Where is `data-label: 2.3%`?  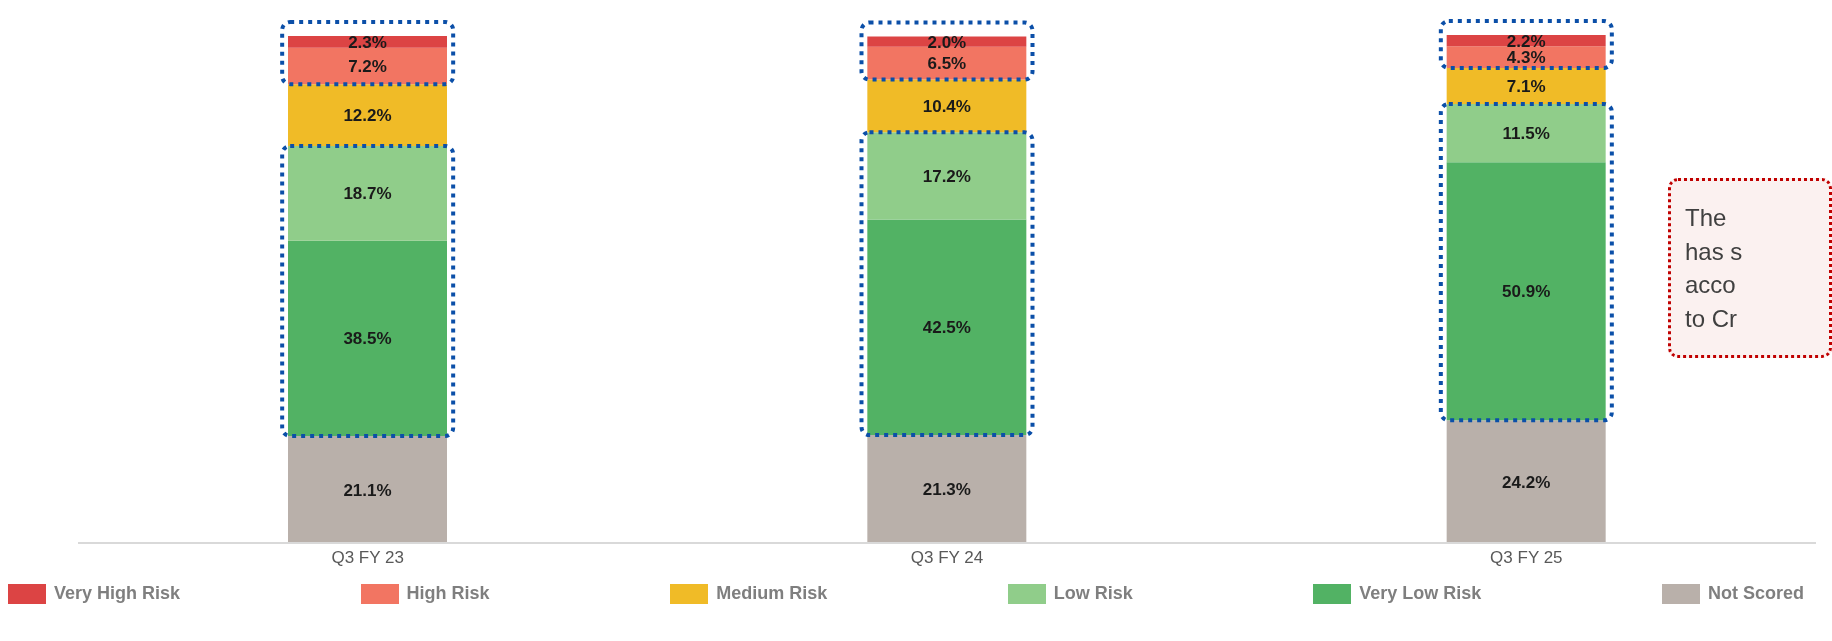 data-label: 2.3% is located at coordinates (367, 42).